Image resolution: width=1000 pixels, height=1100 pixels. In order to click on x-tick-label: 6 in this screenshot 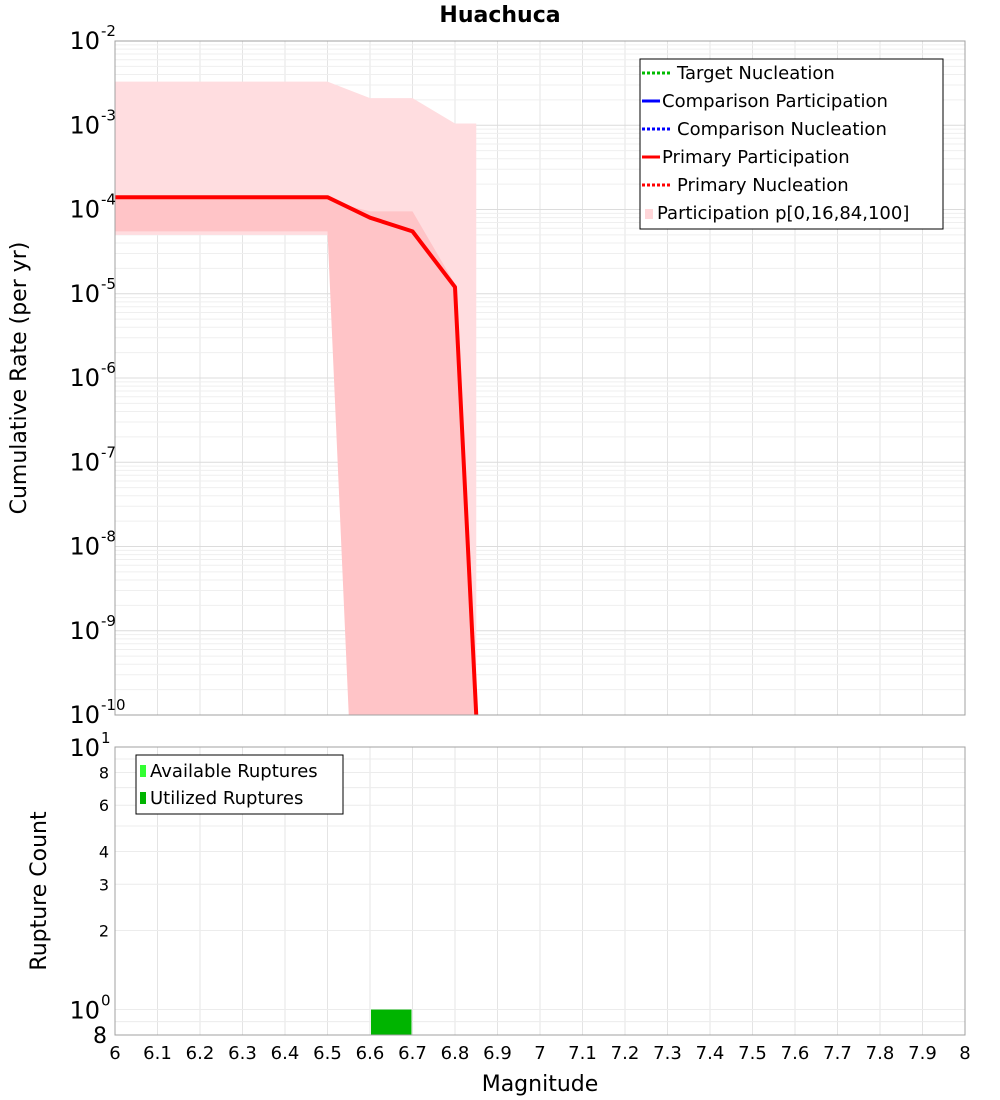, I will do `click(114, 1053)`.